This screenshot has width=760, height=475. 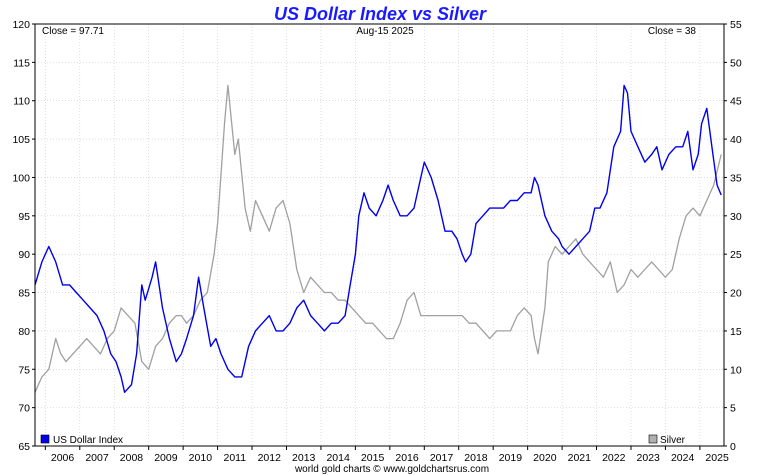 I want to click on y-right-tick-label: 20, so click(x=736, y=294).